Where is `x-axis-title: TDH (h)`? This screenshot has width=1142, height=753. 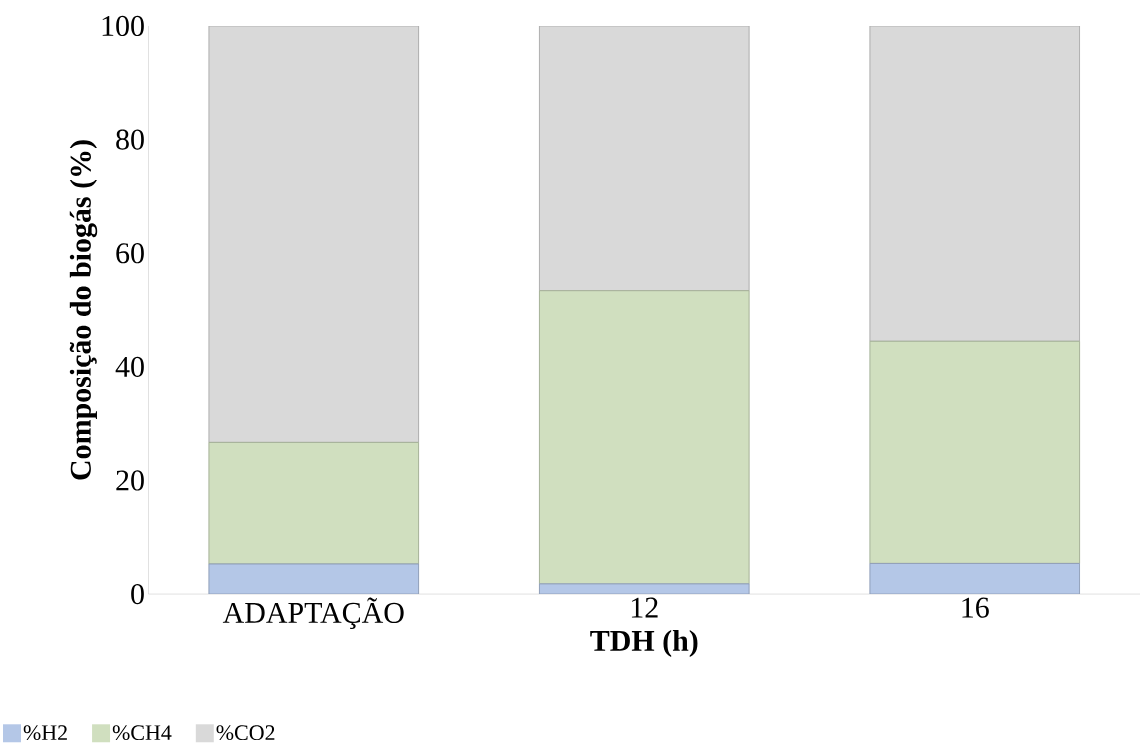 x-axis-title: TDH (h) is located at coordinates (644, 644).